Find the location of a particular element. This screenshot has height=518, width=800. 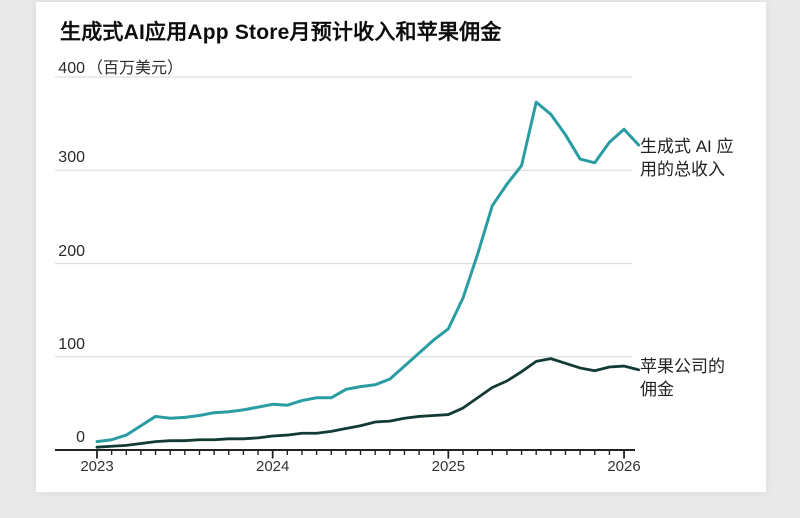

x-axis-label-2023: 2023 is located at coordinates (97, 466).